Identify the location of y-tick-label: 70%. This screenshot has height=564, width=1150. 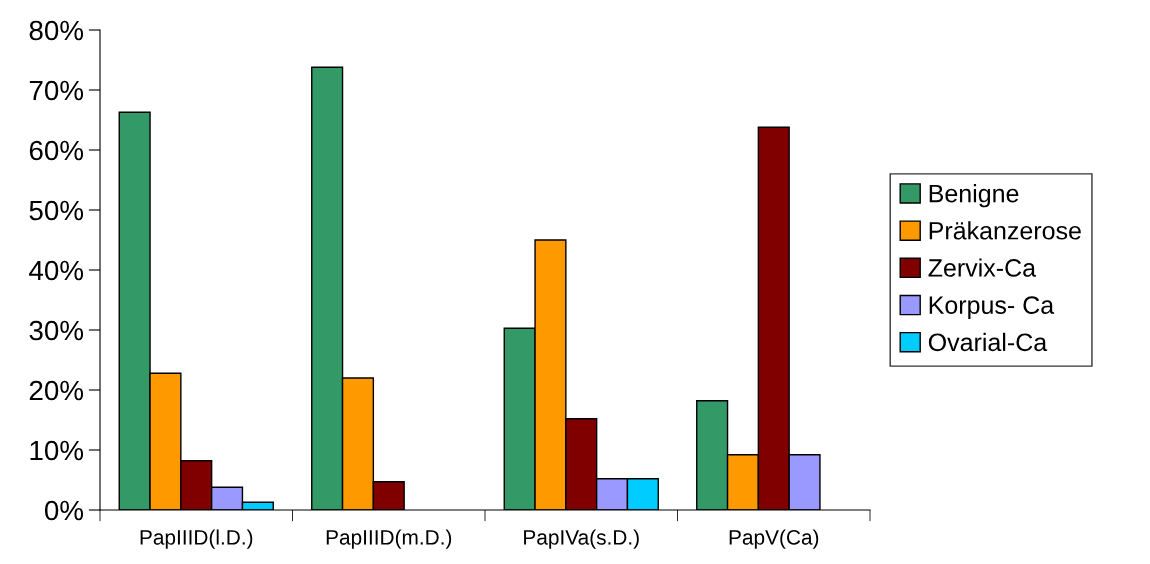
(56, 90).